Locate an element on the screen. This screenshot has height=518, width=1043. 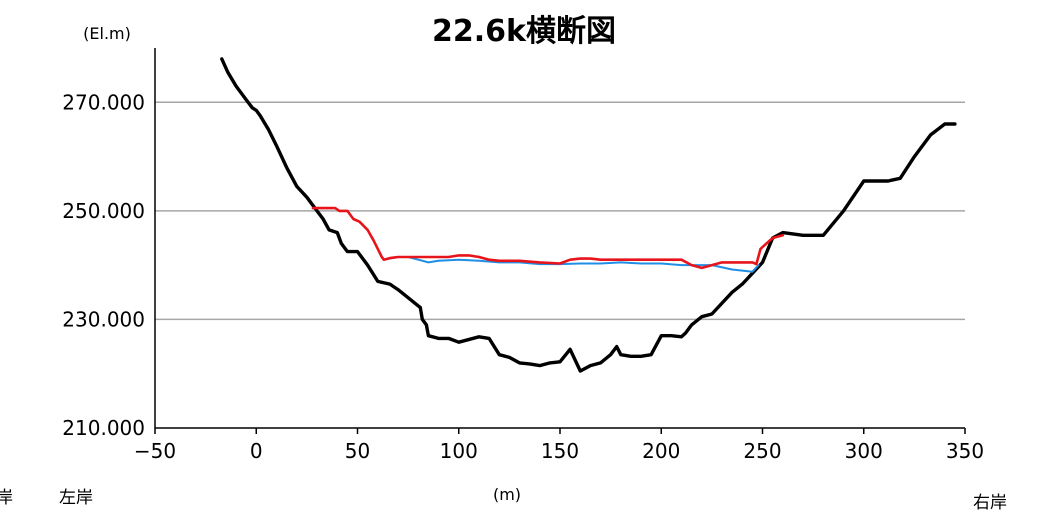
y-tick-label-2: 250.000 is located at coordinates (103, 211).